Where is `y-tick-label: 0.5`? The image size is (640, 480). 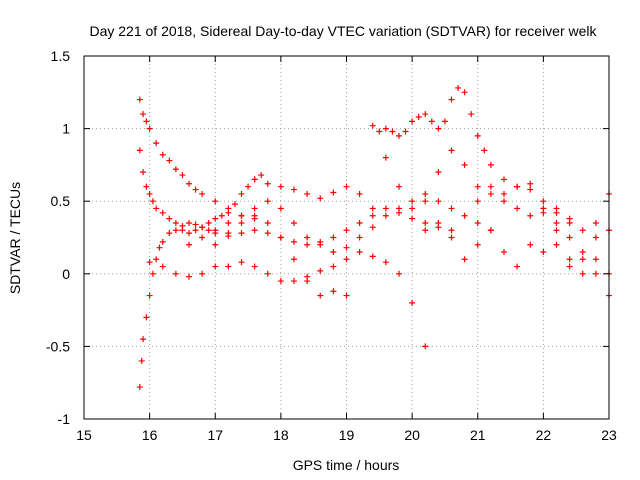 y-tick-label: 0.5 is located at coordinates (61, 201).